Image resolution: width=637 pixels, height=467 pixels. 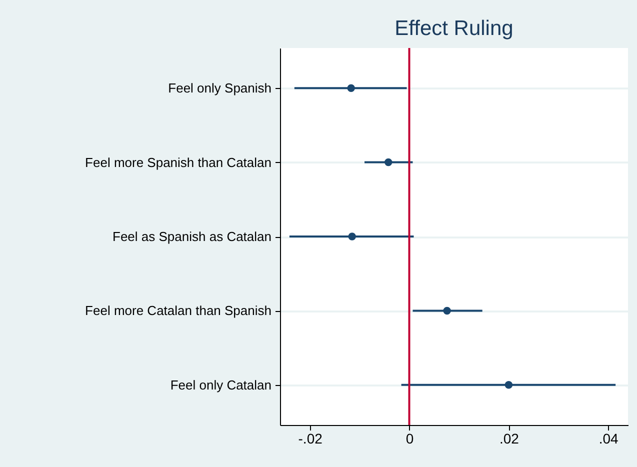 What do you see at coordinates (221, 384) in the screenshot?
I see `y-tick-label: Feel only Catalan` at bounding box center [221, 384].